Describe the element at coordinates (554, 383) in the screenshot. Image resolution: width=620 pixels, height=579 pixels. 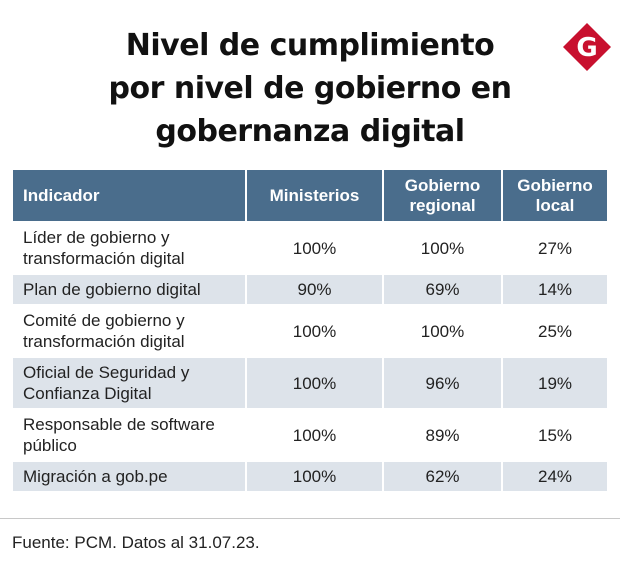
I see `cell-local: 19%` at that location.